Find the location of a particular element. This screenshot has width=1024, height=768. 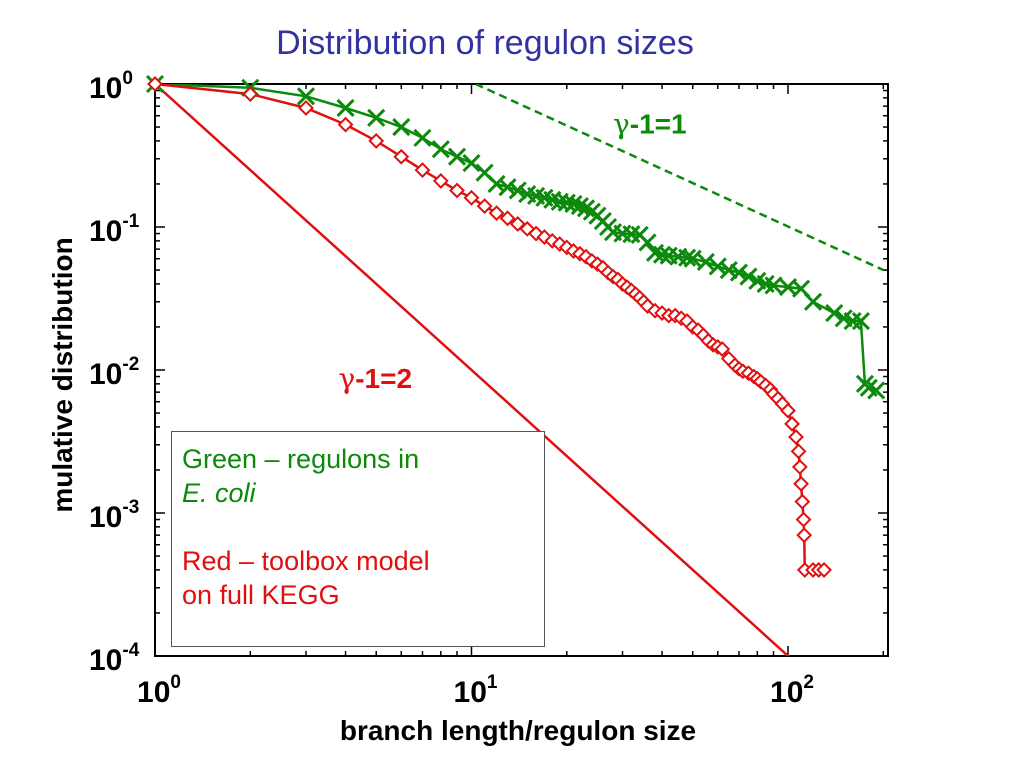

y-axis-label: mulative distribution is located at coordinates (62, 374).